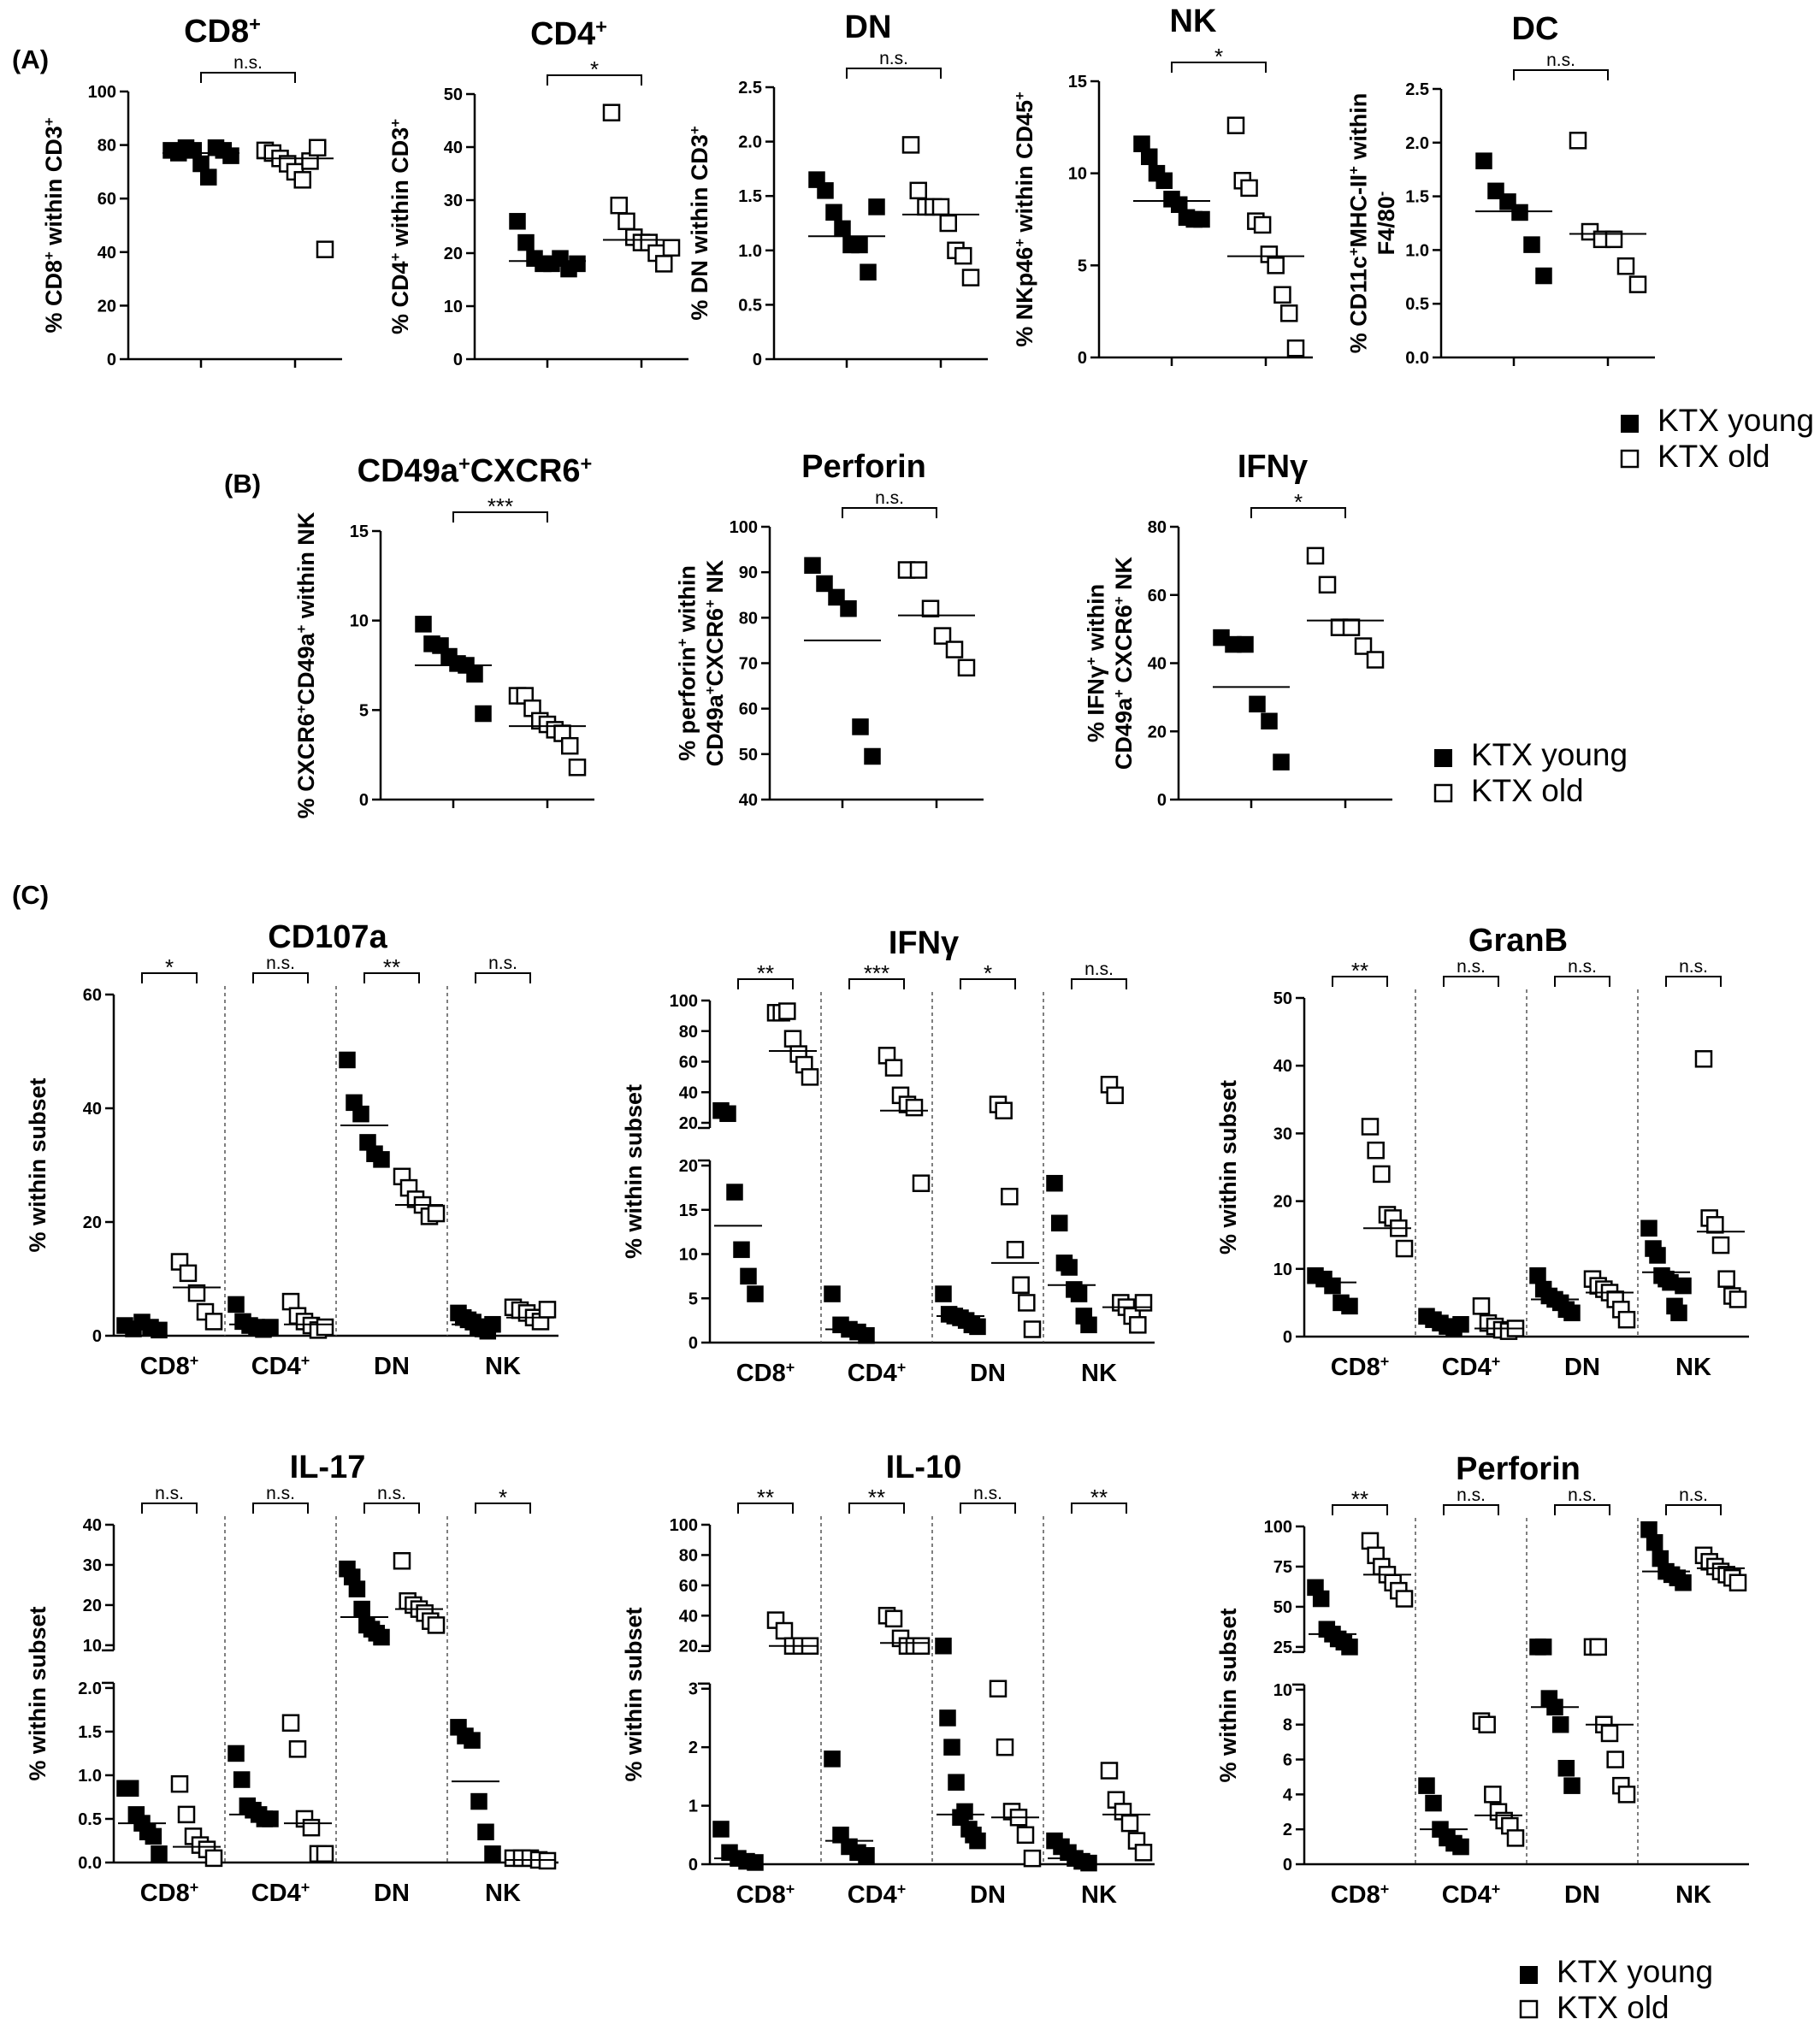 The image size is (1820, 2025). Describe the element at coordinates (1693, 1495) in the screenshot. I see `significance-3-label: n.s.` at that location.